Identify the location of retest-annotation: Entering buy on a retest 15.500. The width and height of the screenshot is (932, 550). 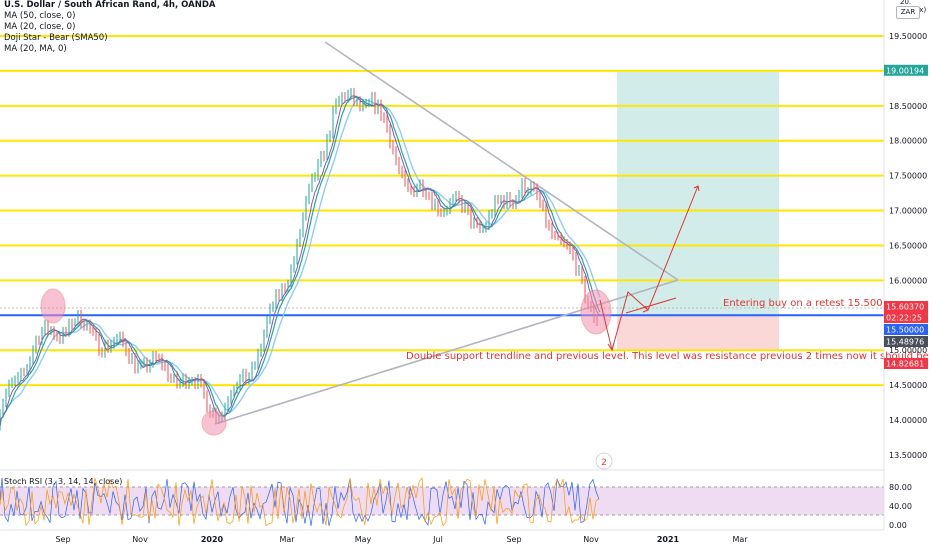
(803, 303).